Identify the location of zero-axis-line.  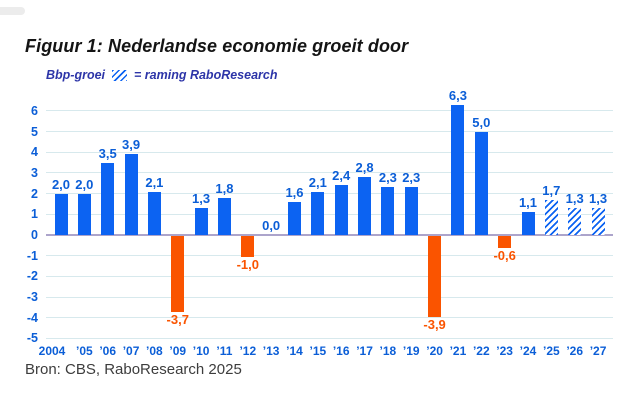
(329, 235).